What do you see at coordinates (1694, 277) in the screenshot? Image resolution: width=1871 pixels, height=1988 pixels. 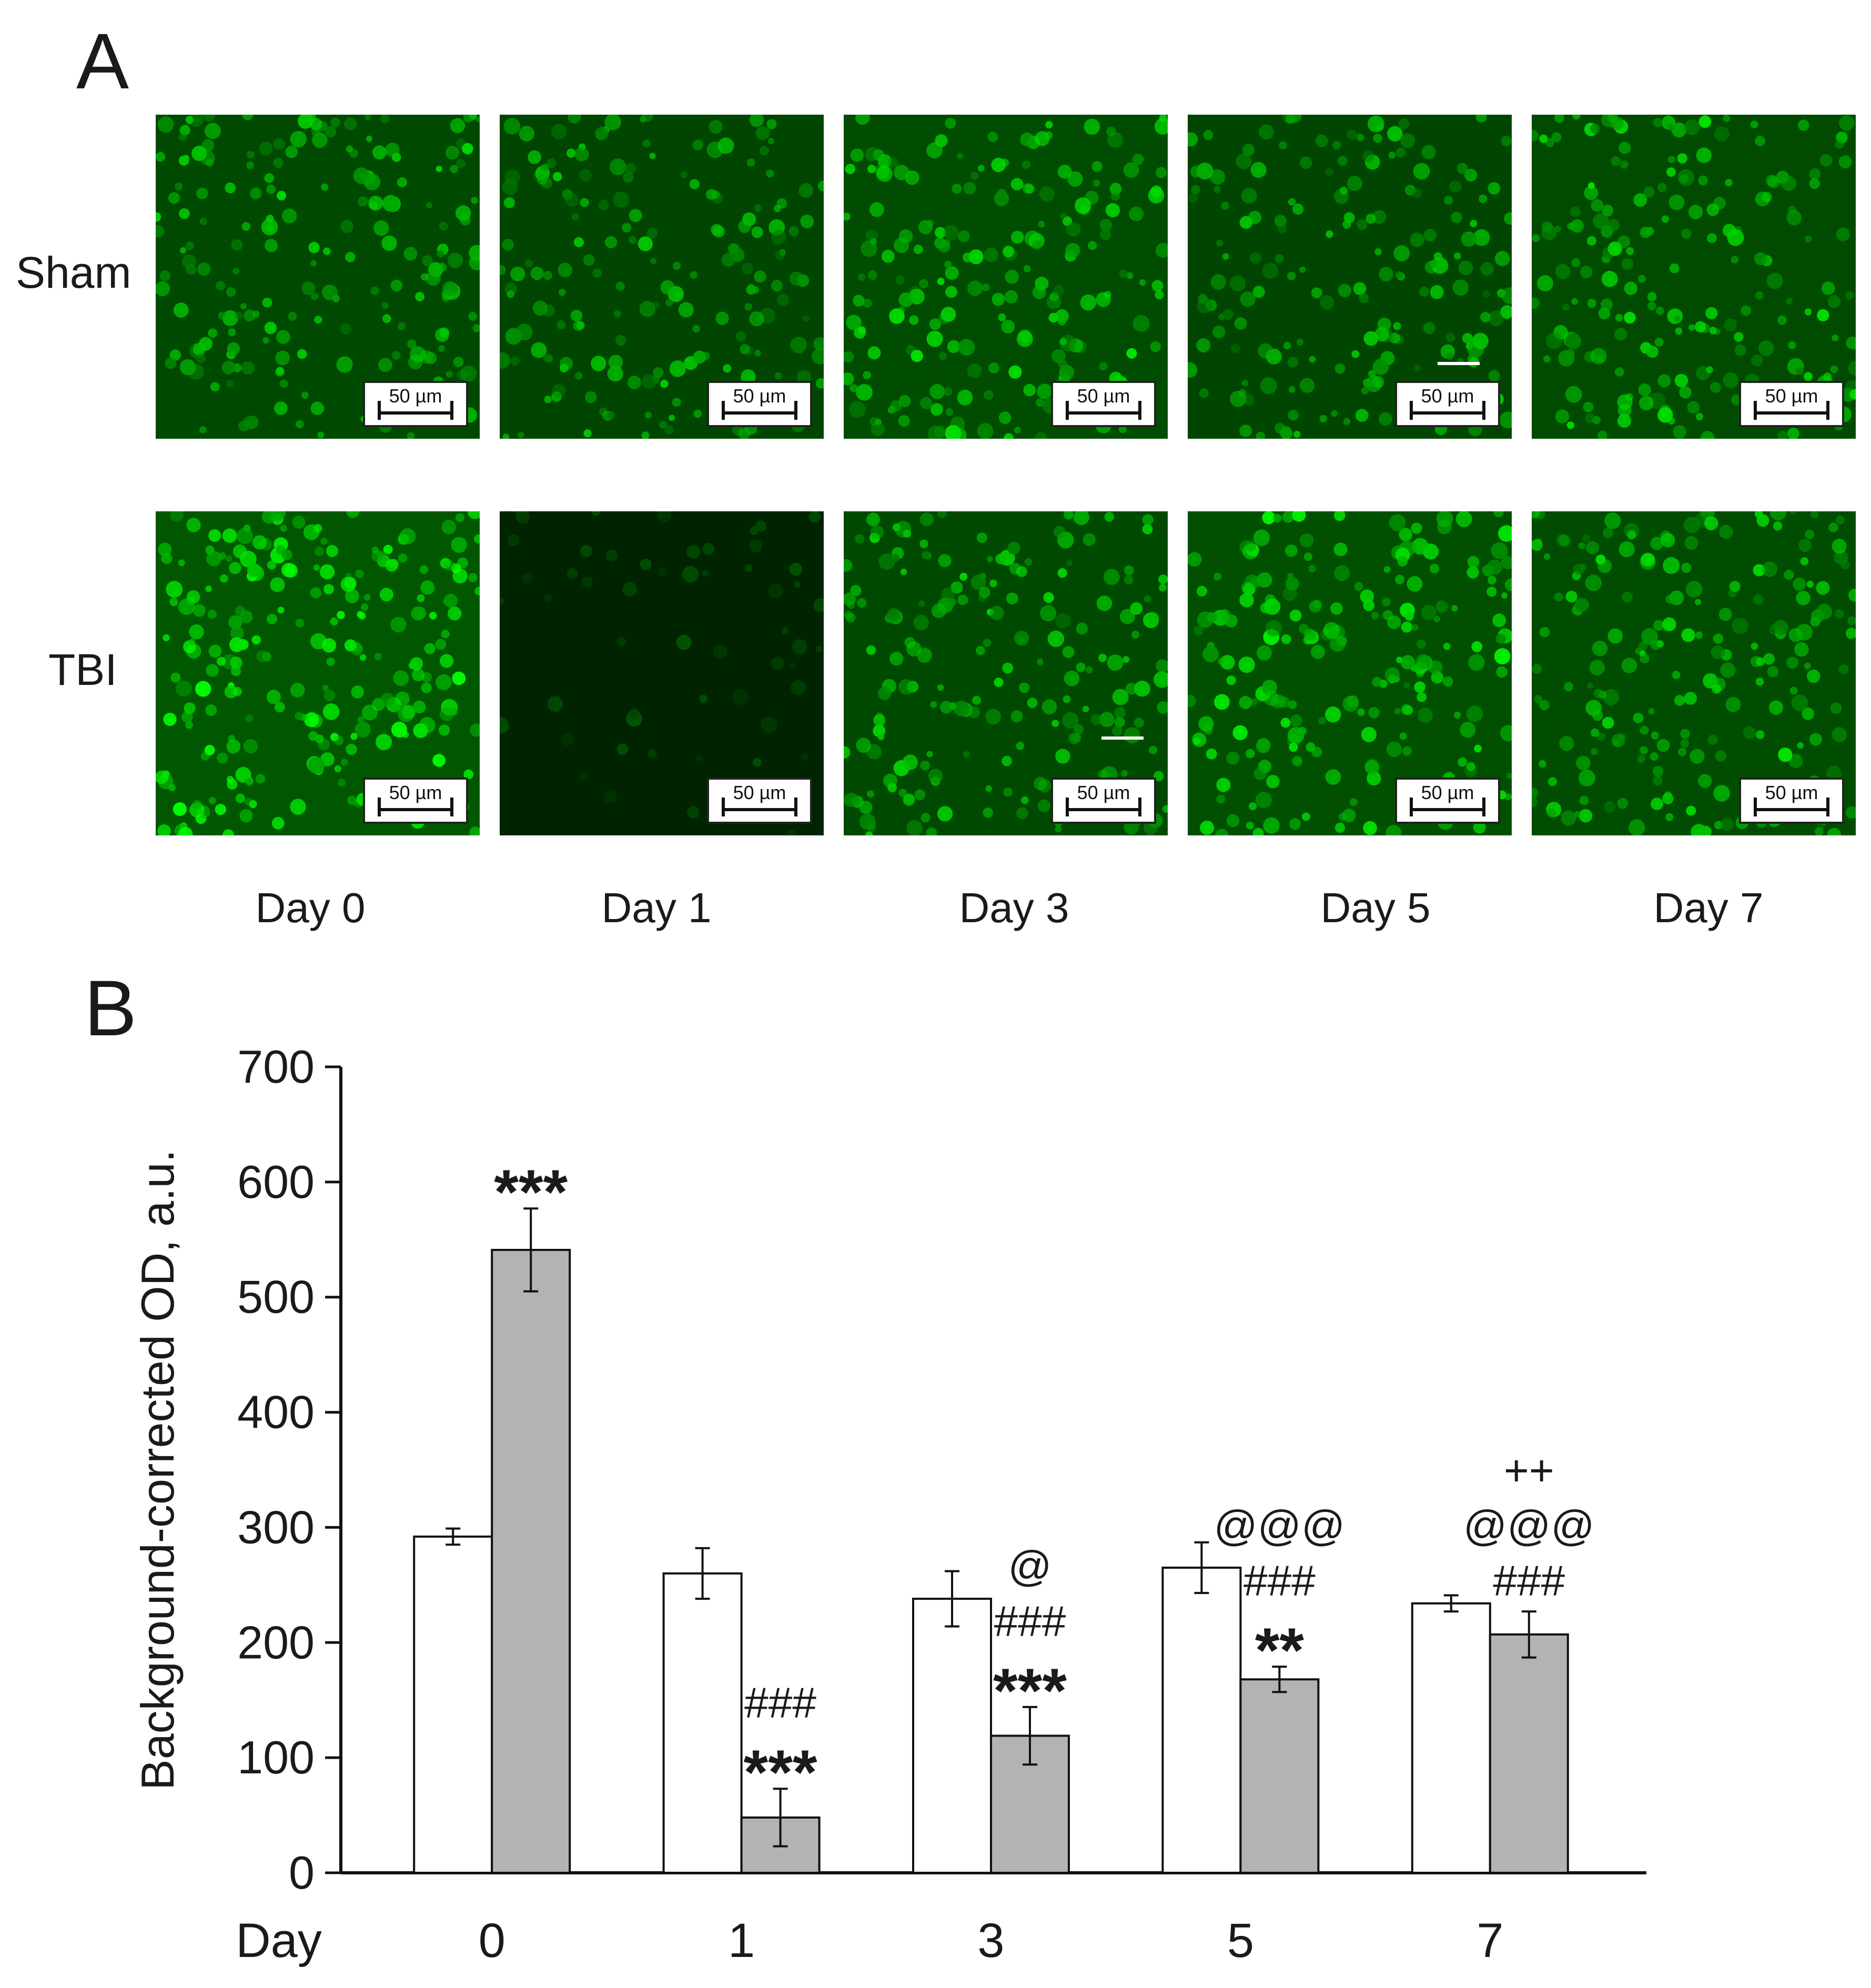 I see `micrograph-sham-day-7: 50 µm` at bounding box center [1694, 277].